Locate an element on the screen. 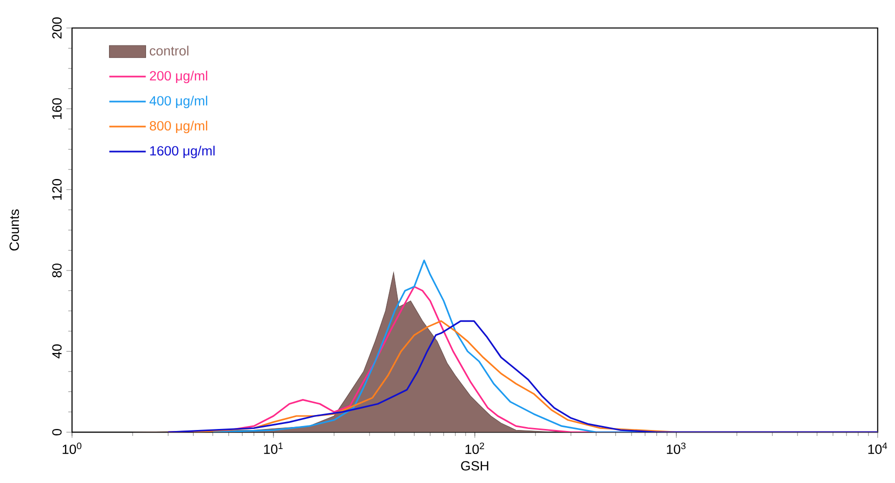 Image resolution: width=895 pixels, height=483 pixels. legend-label: control is located at coordinates (169, 51).